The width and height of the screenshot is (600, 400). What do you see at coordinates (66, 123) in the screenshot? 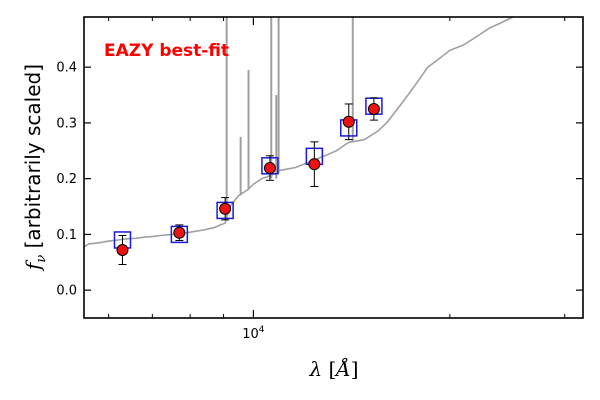
I see `y-tick-label: 0.3` at bounding box center [66, 123].